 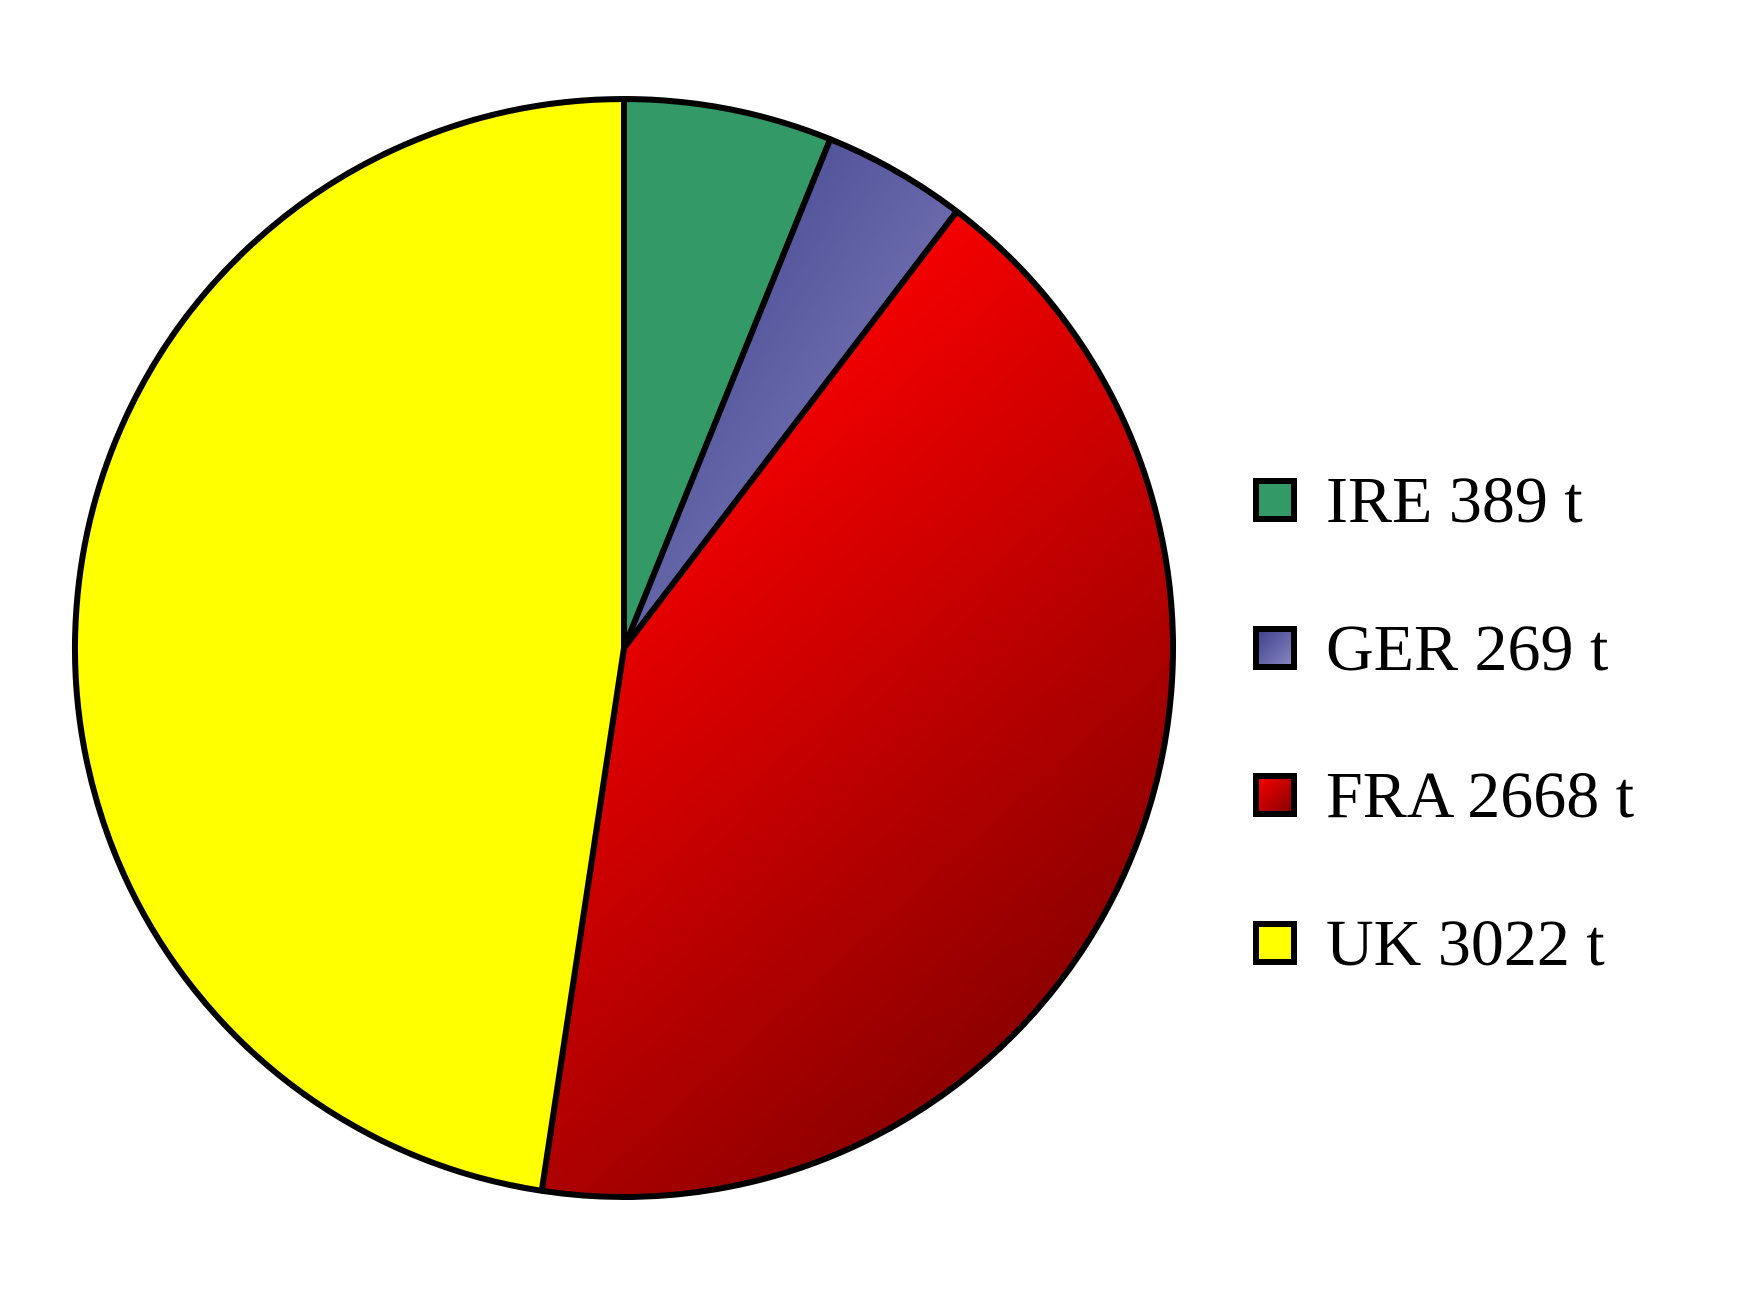 I want to click on legend-label-ger: GER 269 t, so click(x=1467, y=648).